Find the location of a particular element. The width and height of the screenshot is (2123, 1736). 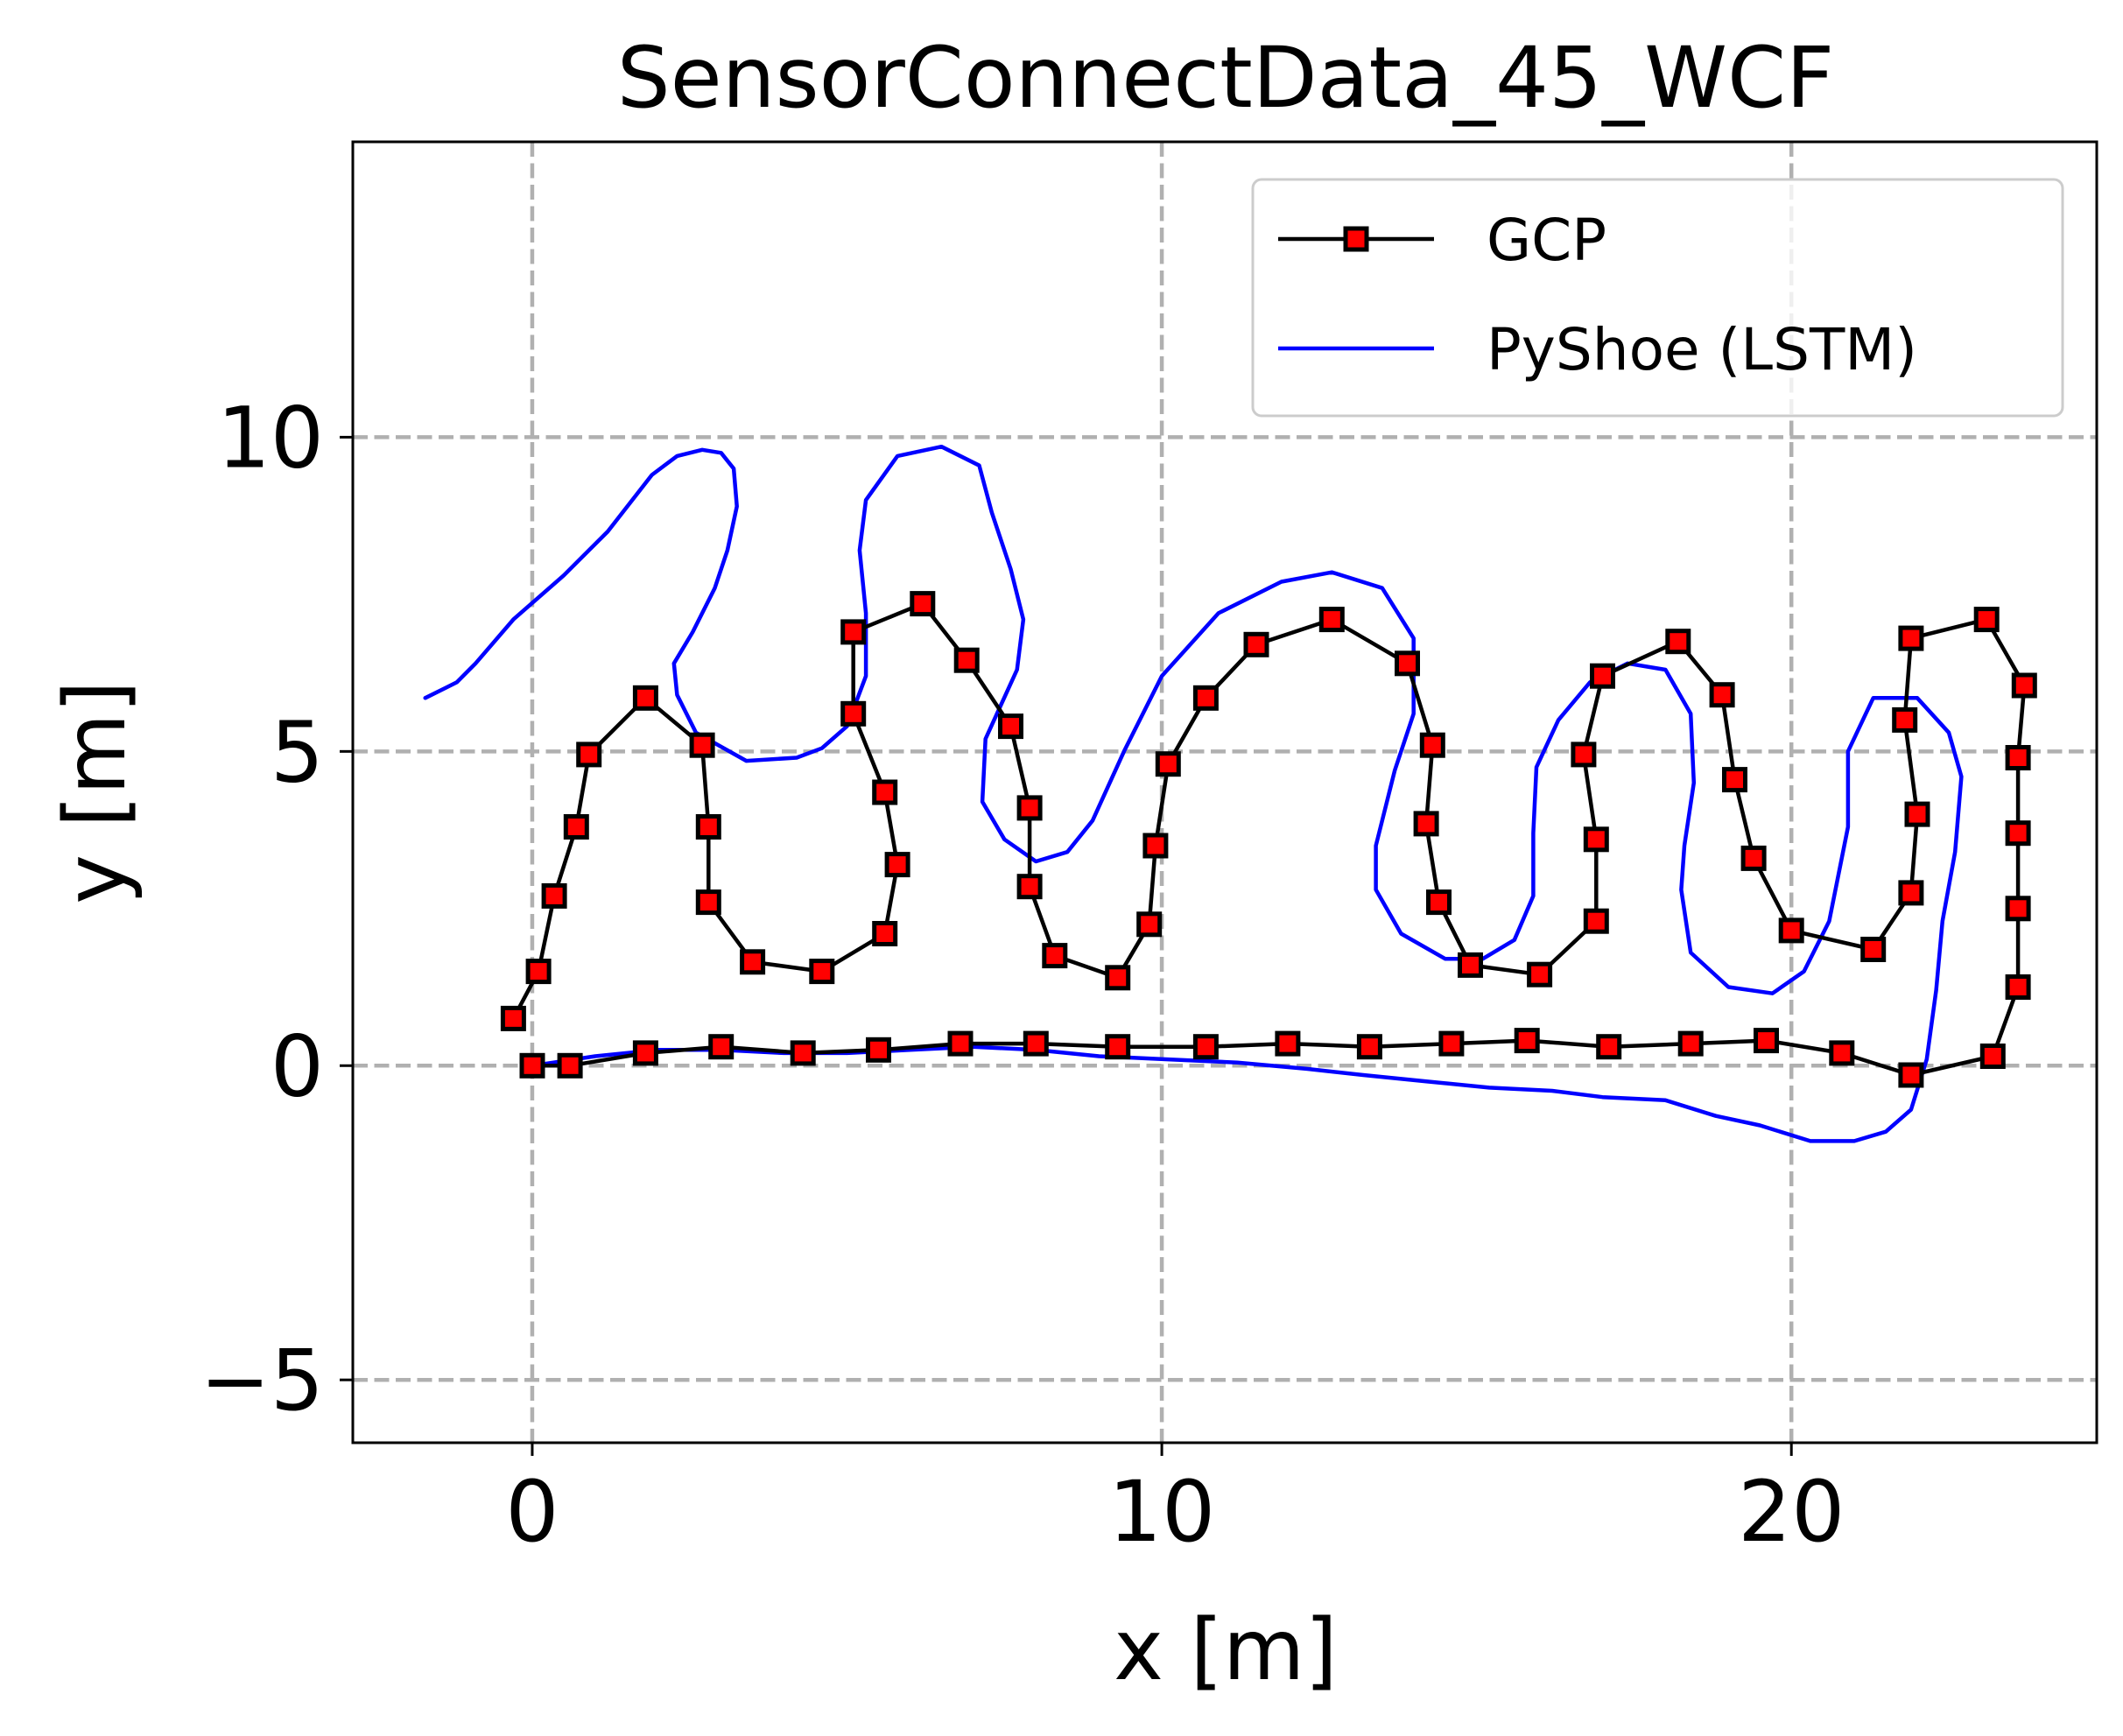

y-tick-label: 0 is located at coordinates (298, 1066).